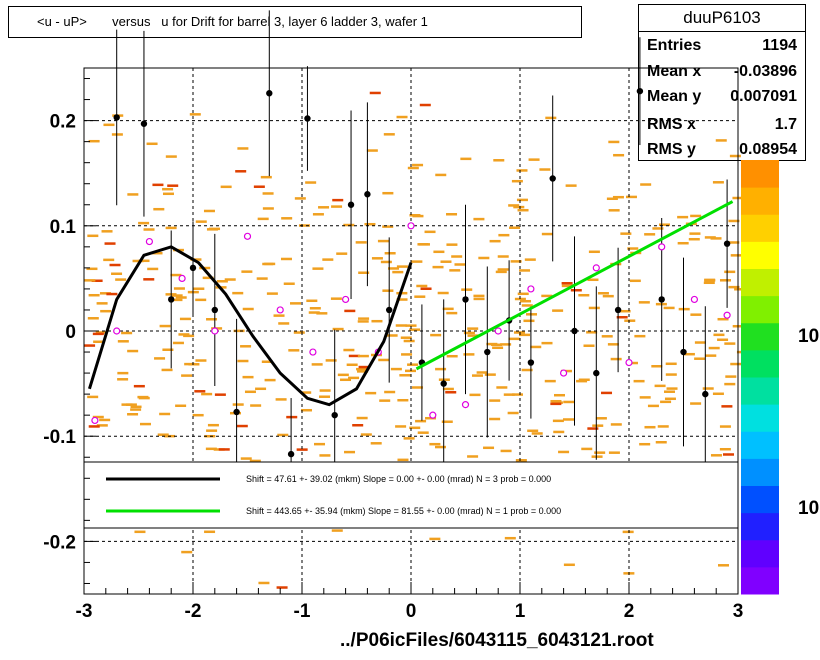 Image resolution: width=820 pixels, height=660 pixels. I want to click on stat-value: 0.007091, so click(763, 96).